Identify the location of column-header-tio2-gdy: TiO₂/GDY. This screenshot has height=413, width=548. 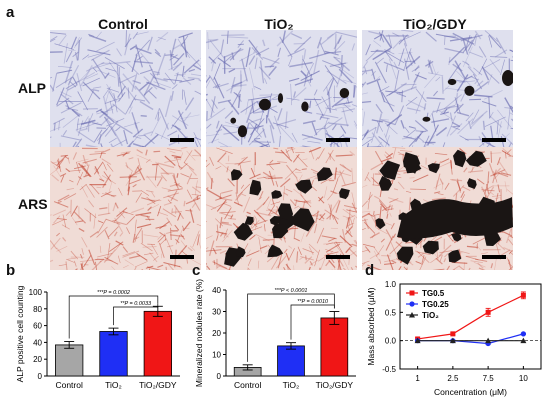
(435, 24).